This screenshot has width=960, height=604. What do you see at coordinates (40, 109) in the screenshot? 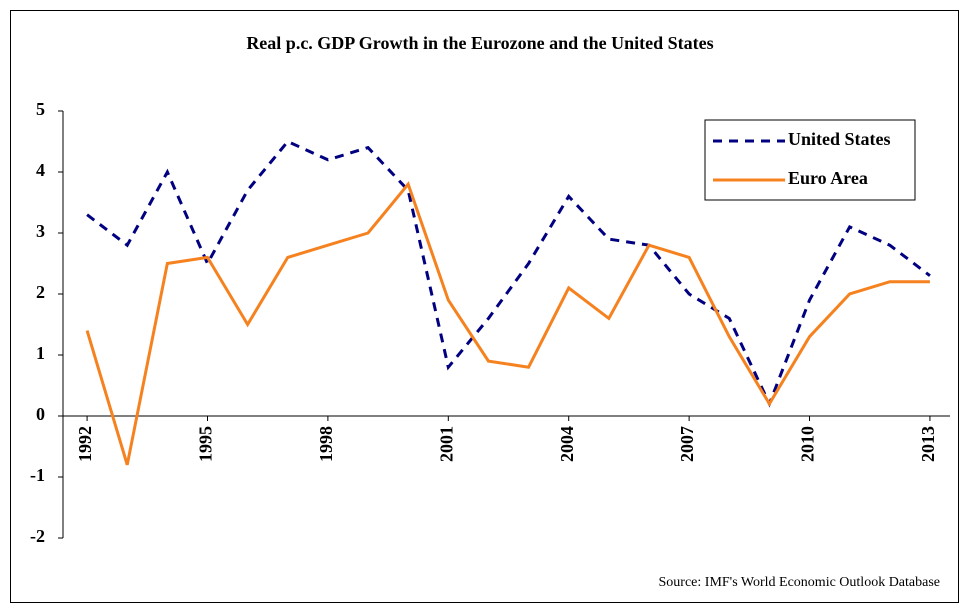
I see `y-tick-label: 5` at bounding box center [40, 109].